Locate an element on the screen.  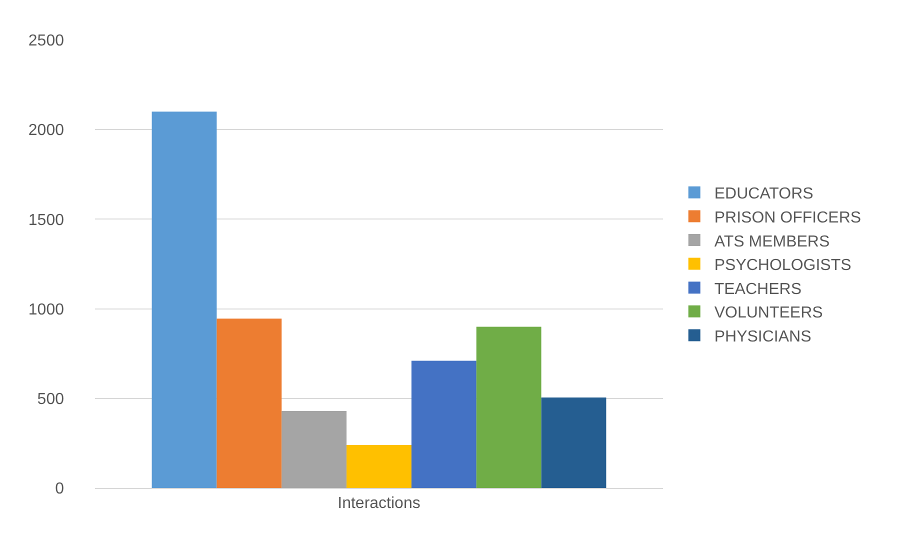
legend-label: PSYCHOLOGISTS is located at coordinates (783, 265).